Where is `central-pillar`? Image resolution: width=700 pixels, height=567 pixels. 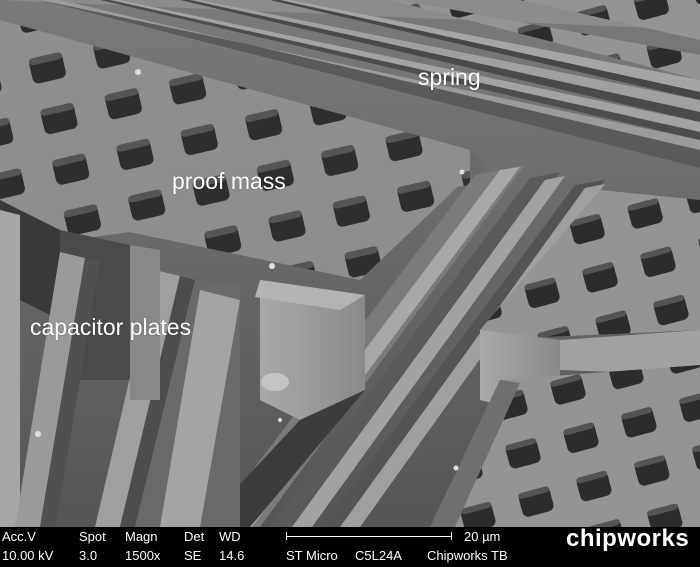 central-pillar is located at coordinates (282, 403).